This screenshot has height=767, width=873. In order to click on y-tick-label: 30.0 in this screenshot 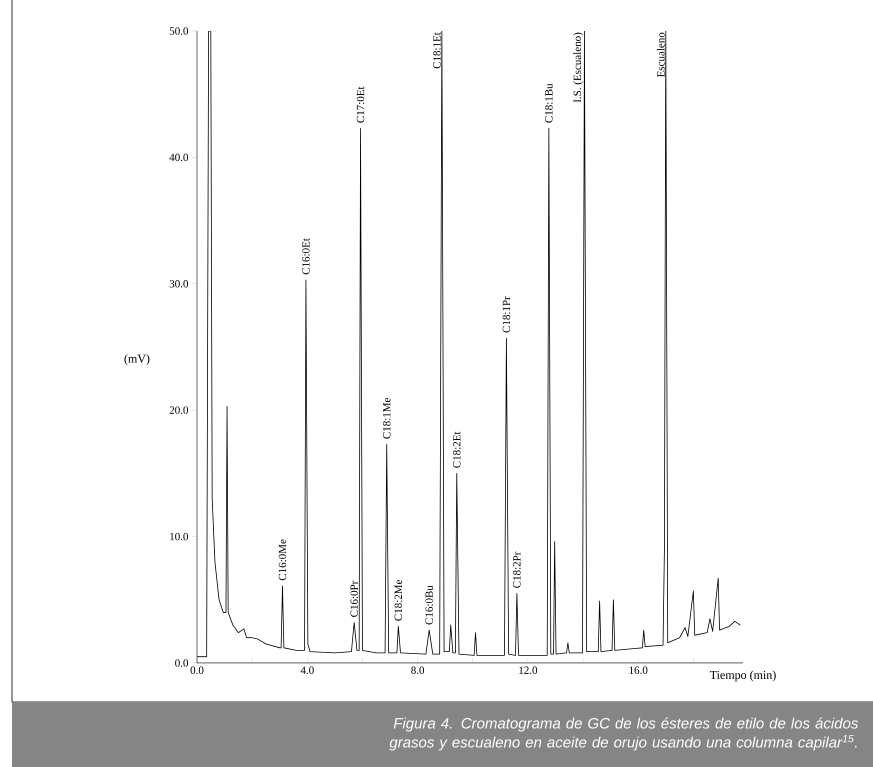, I will do `click(179, 284)`.